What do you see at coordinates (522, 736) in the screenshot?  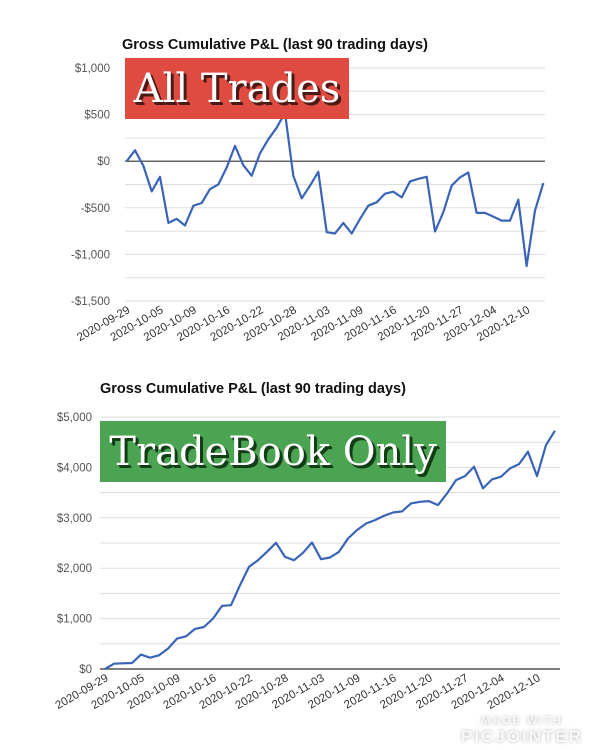 I see `watermark-line2: PICJOINTER` at bounding box center [522, 736].